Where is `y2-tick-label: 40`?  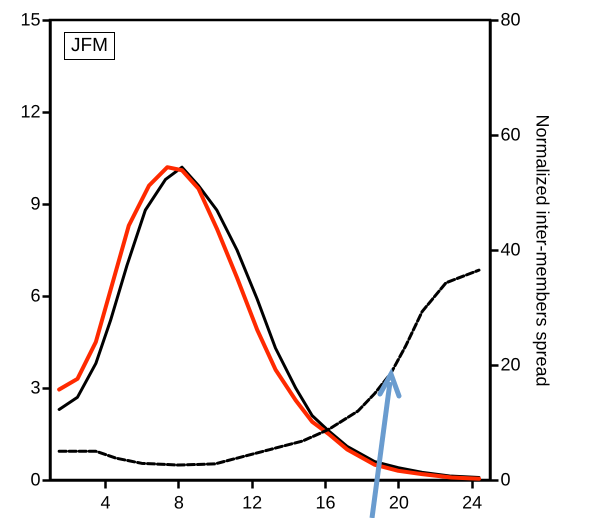
y2-tick-label: 40 is located at coordinates (510, 250).